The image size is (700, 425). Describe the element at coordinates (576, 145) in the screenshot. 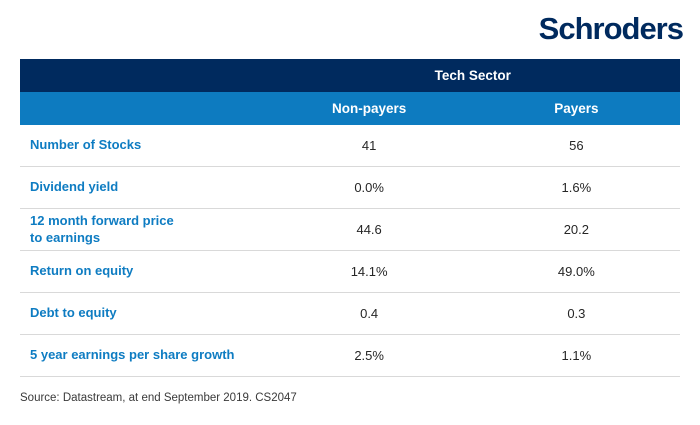

I see `cell-value: 56` at that location.